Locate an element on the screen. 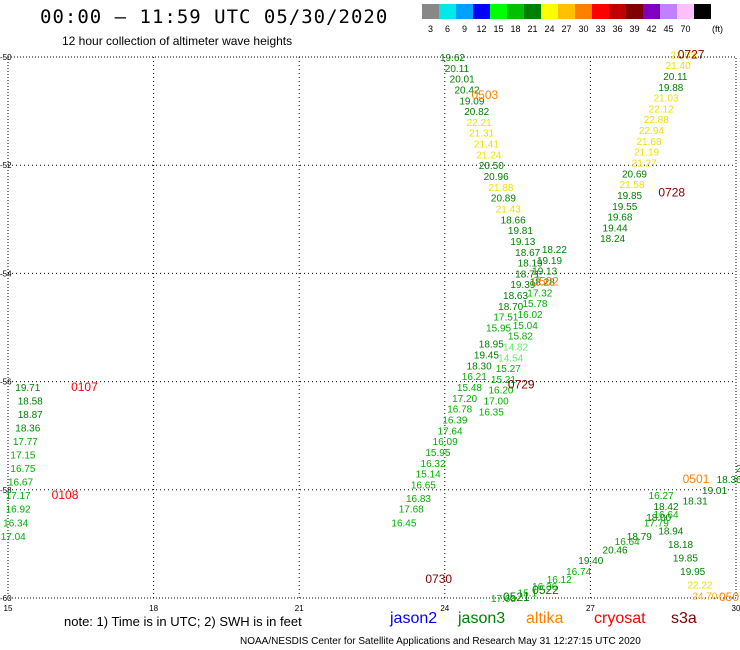 Image resolution: width=740 pixels, height=650 pixels. wave-height-value: 17.00 is located at coordinates (496, 402).